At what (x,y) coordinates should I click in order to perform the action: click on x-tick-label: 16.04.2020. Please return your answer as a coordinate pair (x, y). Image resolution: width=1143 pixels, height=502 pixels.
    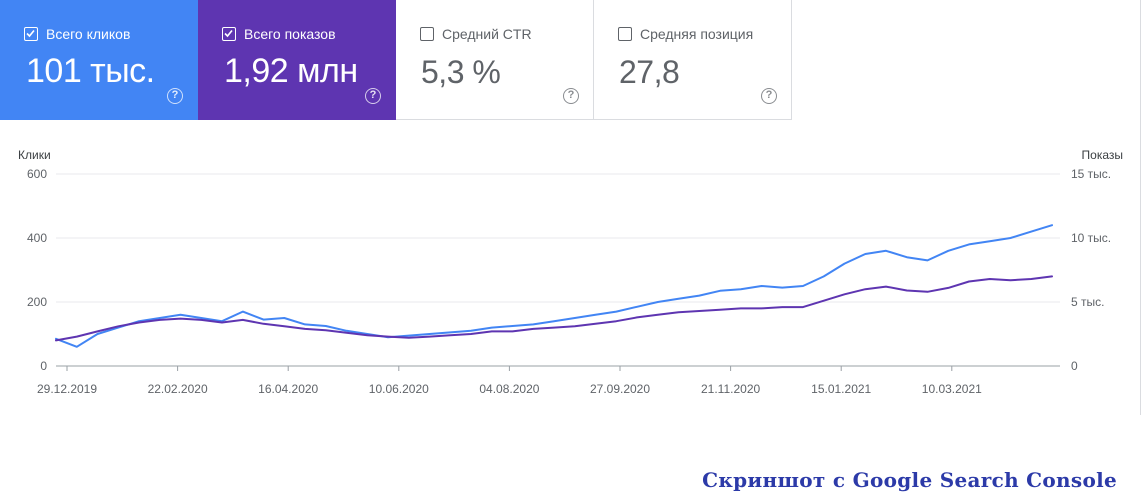
    Looking at the image, I should click on (288, 389).